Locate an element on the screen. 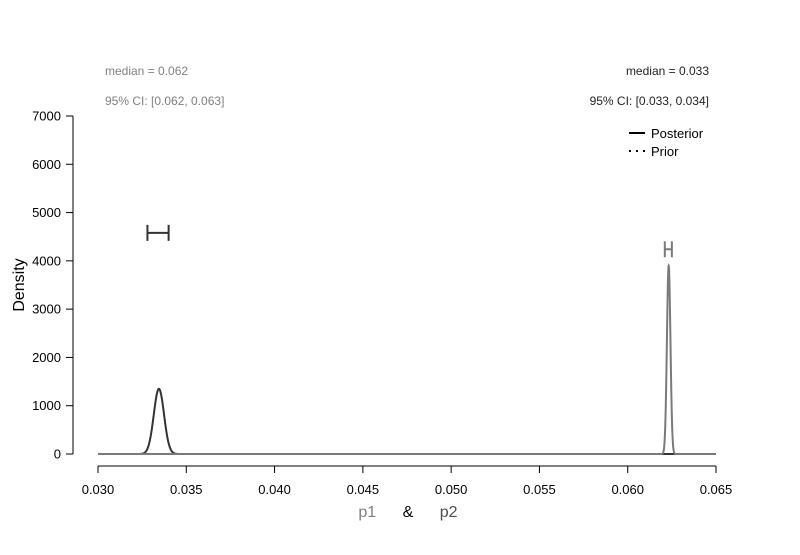 This screenshot has width=800, height=555. x-label-ampersand: & is located at coordinates (408, 512).